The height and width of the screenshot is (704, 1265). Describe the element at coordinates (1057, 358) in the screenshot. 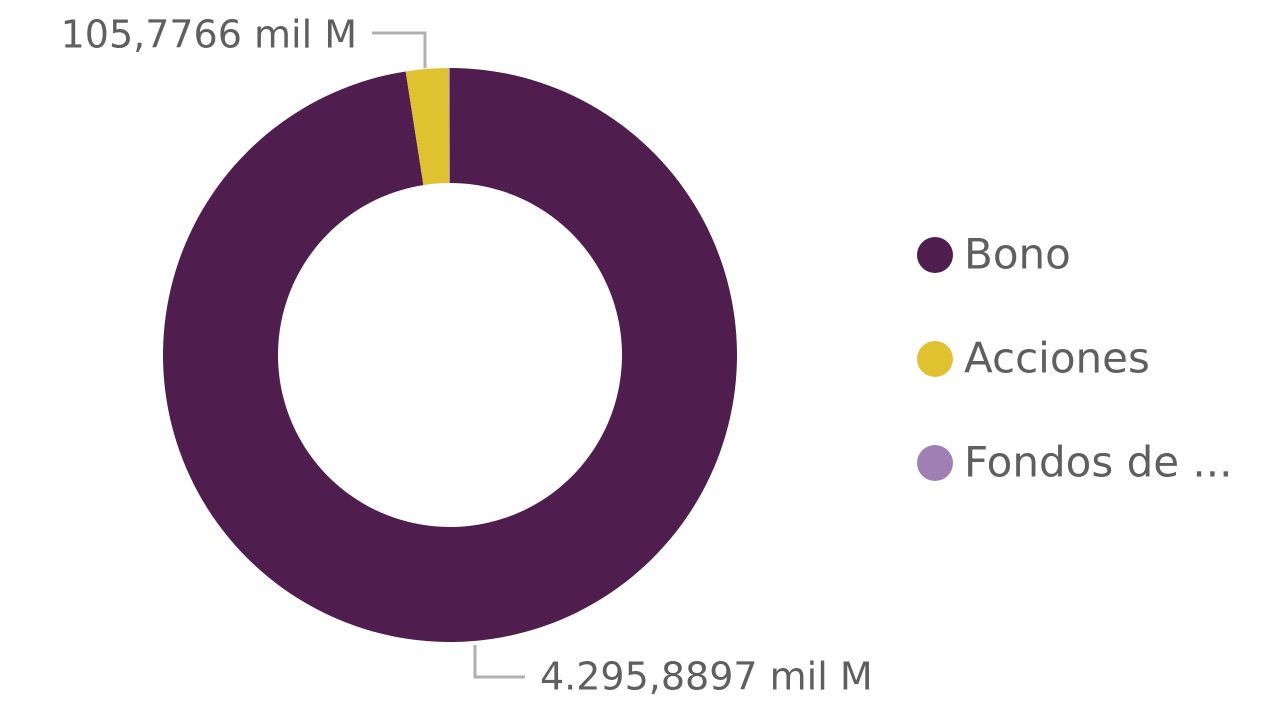

I see `legend-label: Acciones` at that location.